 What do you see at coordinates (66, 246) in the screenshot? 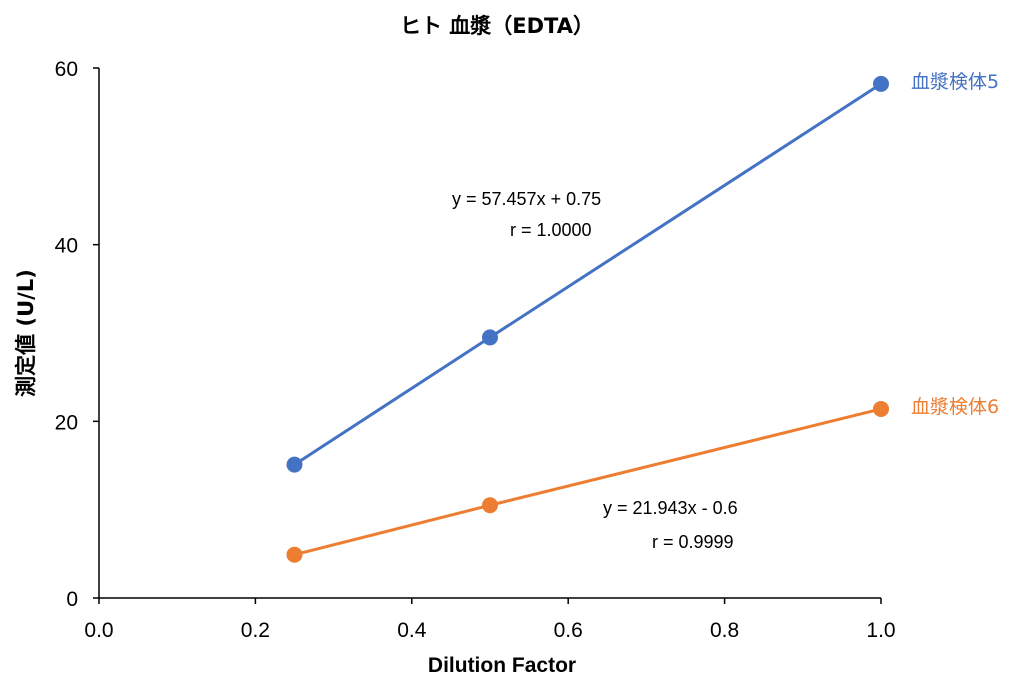
I see `y-tick-label: 40` at bounding box center [66, 246].